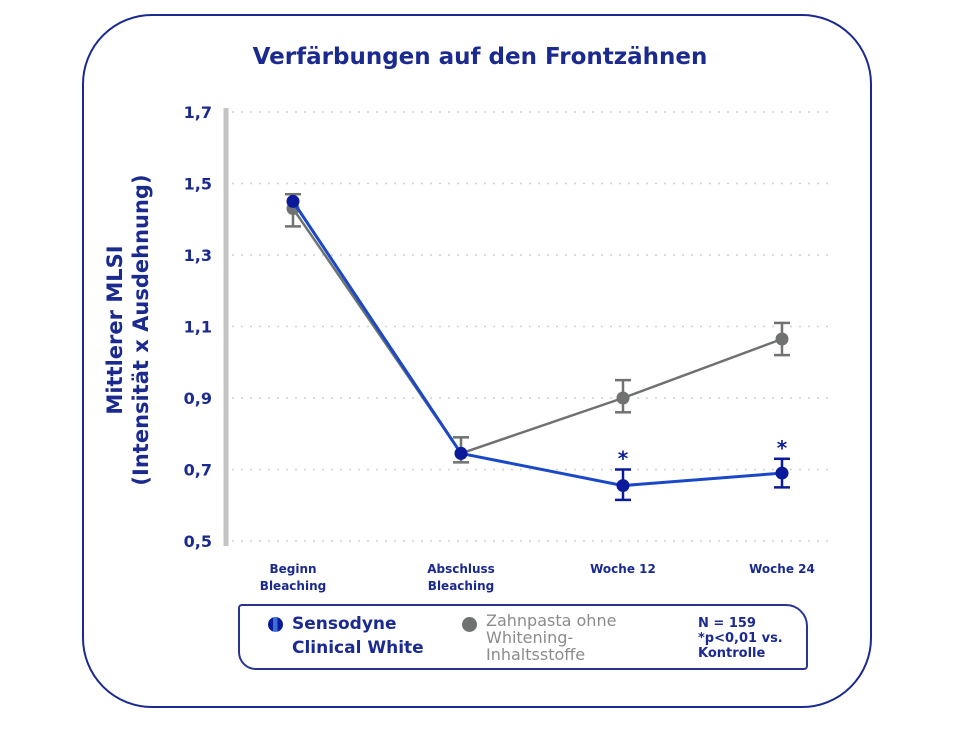 The width and height of the screenshot is (960, 750). I want to click on legend-label-control-3: Inhaltsstoffe, so click(536, 654).